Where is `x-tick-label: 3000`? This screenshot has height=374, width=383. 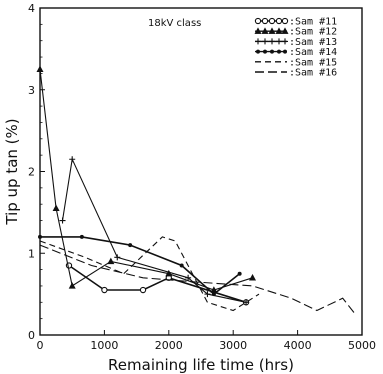
x-tick-label: 3000 is located at coordinates (233, 345).